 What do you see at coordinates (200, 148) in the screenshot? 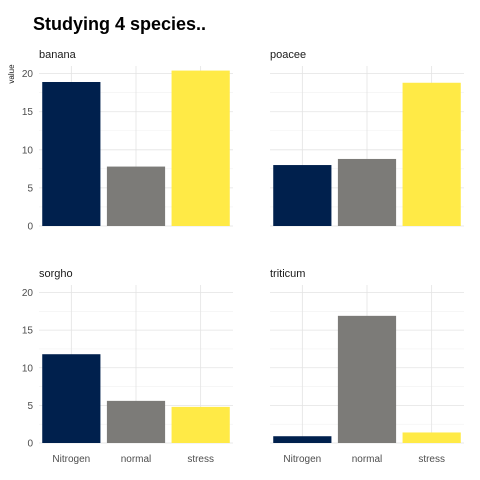
I see `bar-banana-stress` at bounding box center [200, 148].